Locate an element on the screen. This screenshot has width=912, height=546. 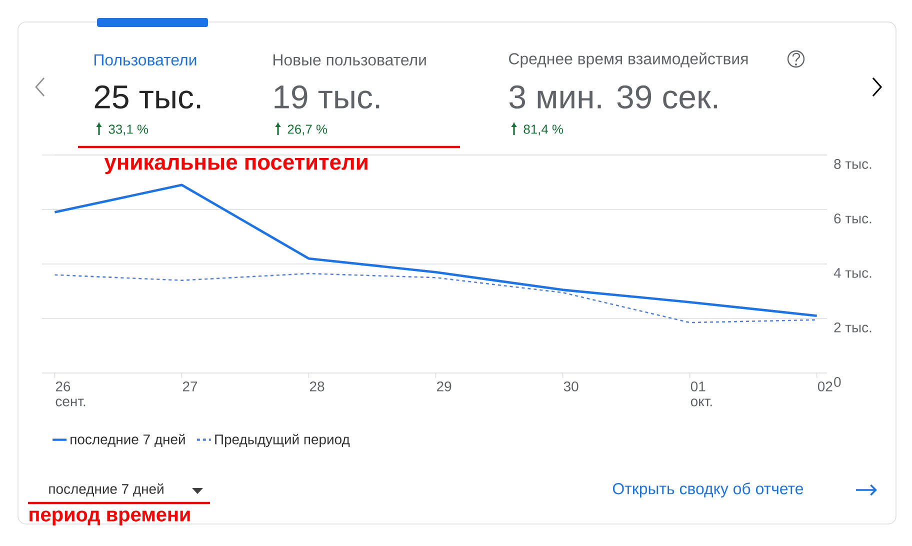
annotation: уникальные посетители is located at coordinates (236, 166).